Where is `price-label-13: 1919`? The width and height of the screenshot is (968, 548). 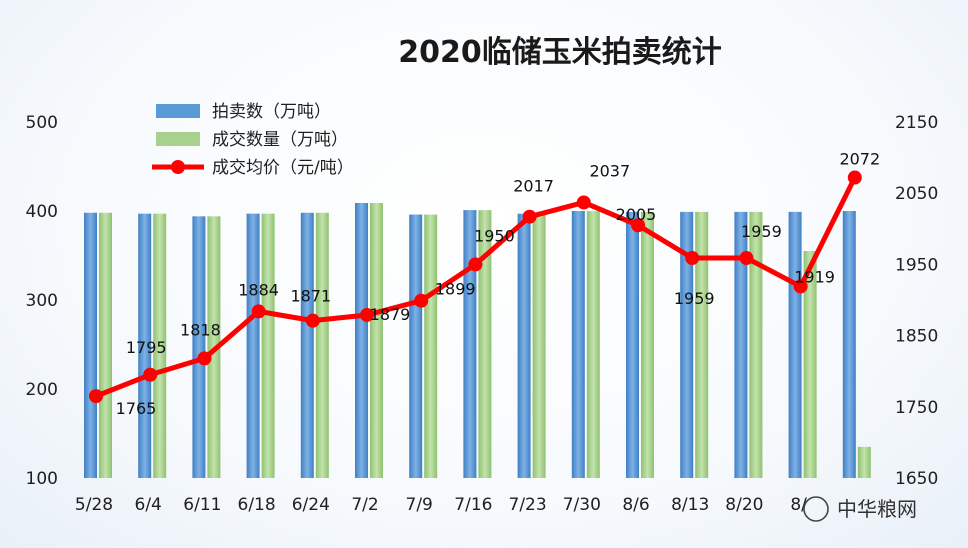
price-label-13: 1919 is located at coordinates (814, 276).